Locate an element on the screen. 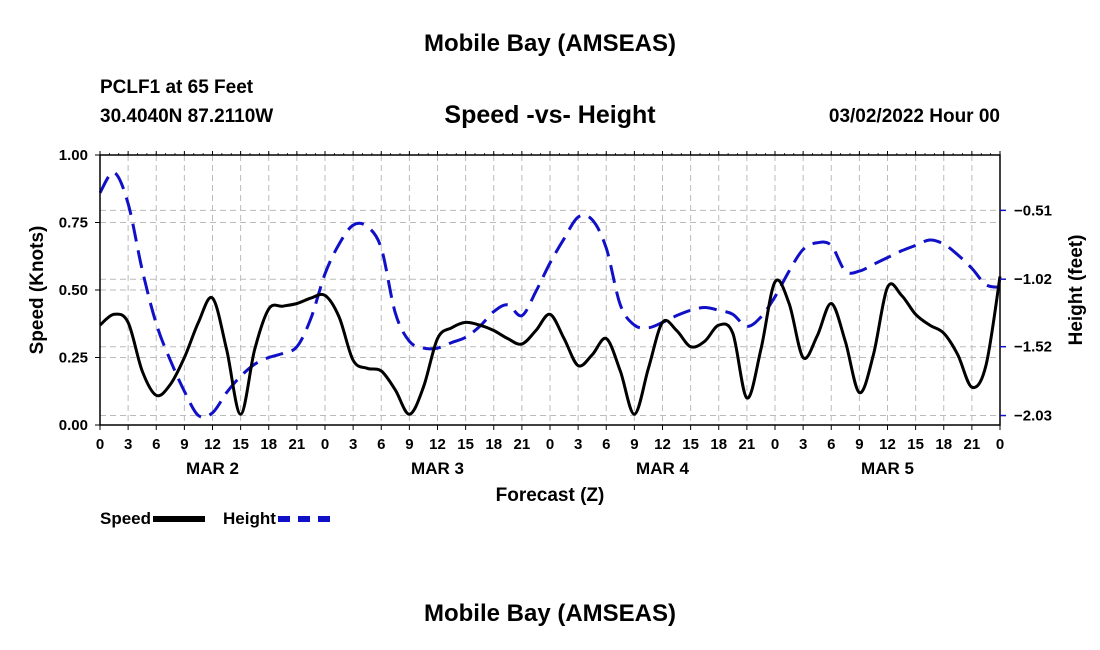 The image size is (1100, 650). coordinates-label: 30.4040N 87.2110W is located at coordinates (187, 116).